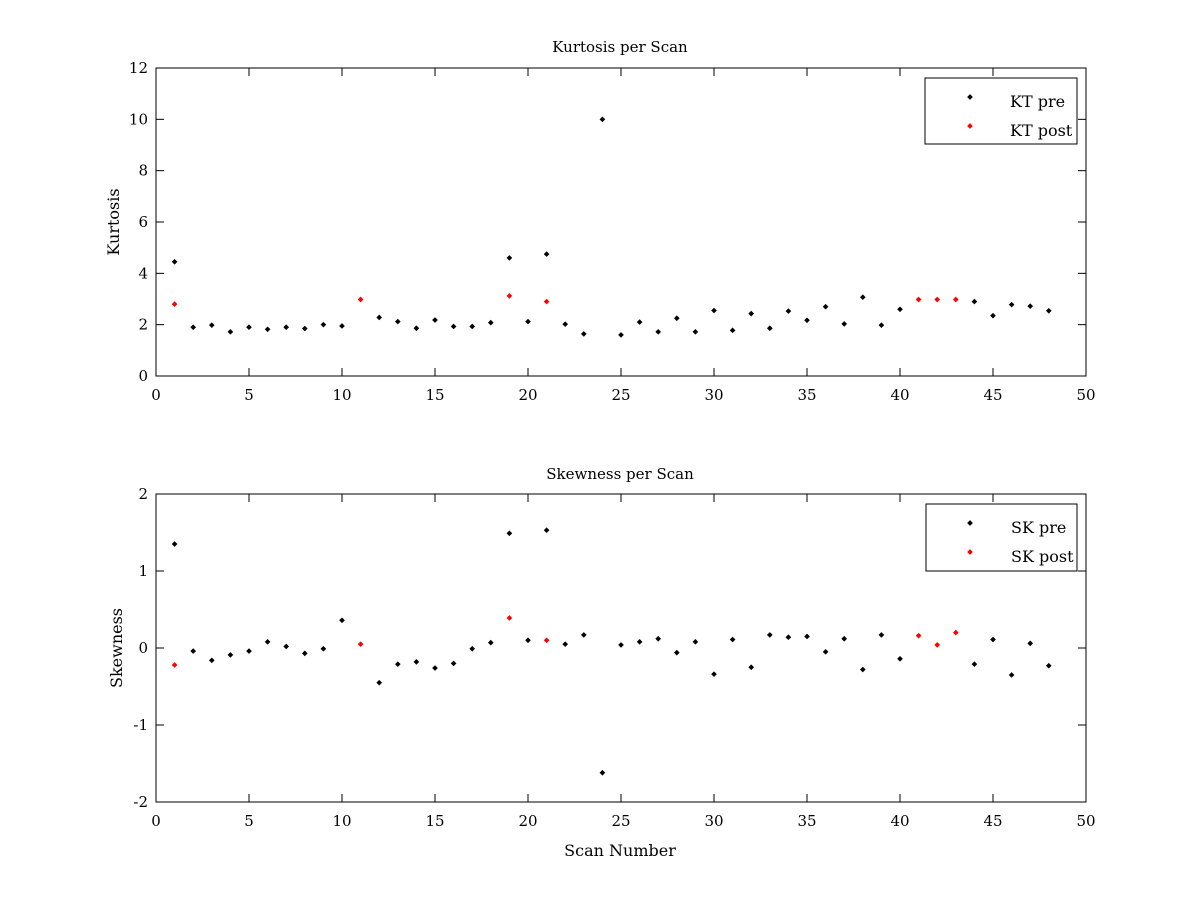 The image size is (1200, 900). What do you see at coordinates (620, 850) in the screenshot?
I see `x-axis-label: Scan Number` at bounding box center [620, 850].